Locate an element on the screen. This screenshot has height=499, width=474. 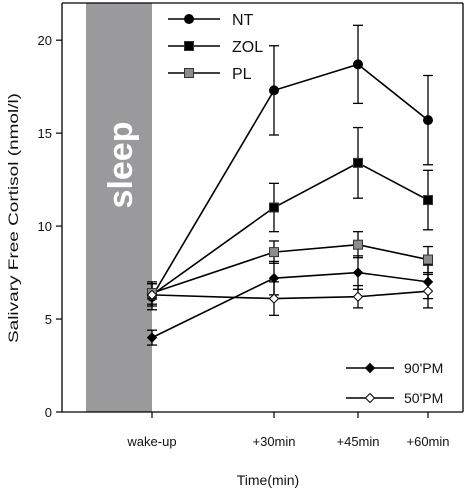
y-tick-label: 10 is located at coordinates (45, 226).